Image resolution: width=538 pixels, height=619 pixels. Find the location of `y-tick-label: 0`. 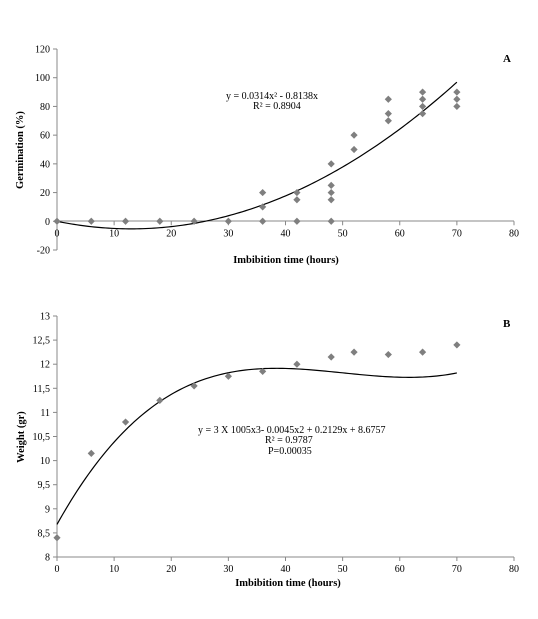

y-tick-label: 0 is located at coordinates (47, 222).